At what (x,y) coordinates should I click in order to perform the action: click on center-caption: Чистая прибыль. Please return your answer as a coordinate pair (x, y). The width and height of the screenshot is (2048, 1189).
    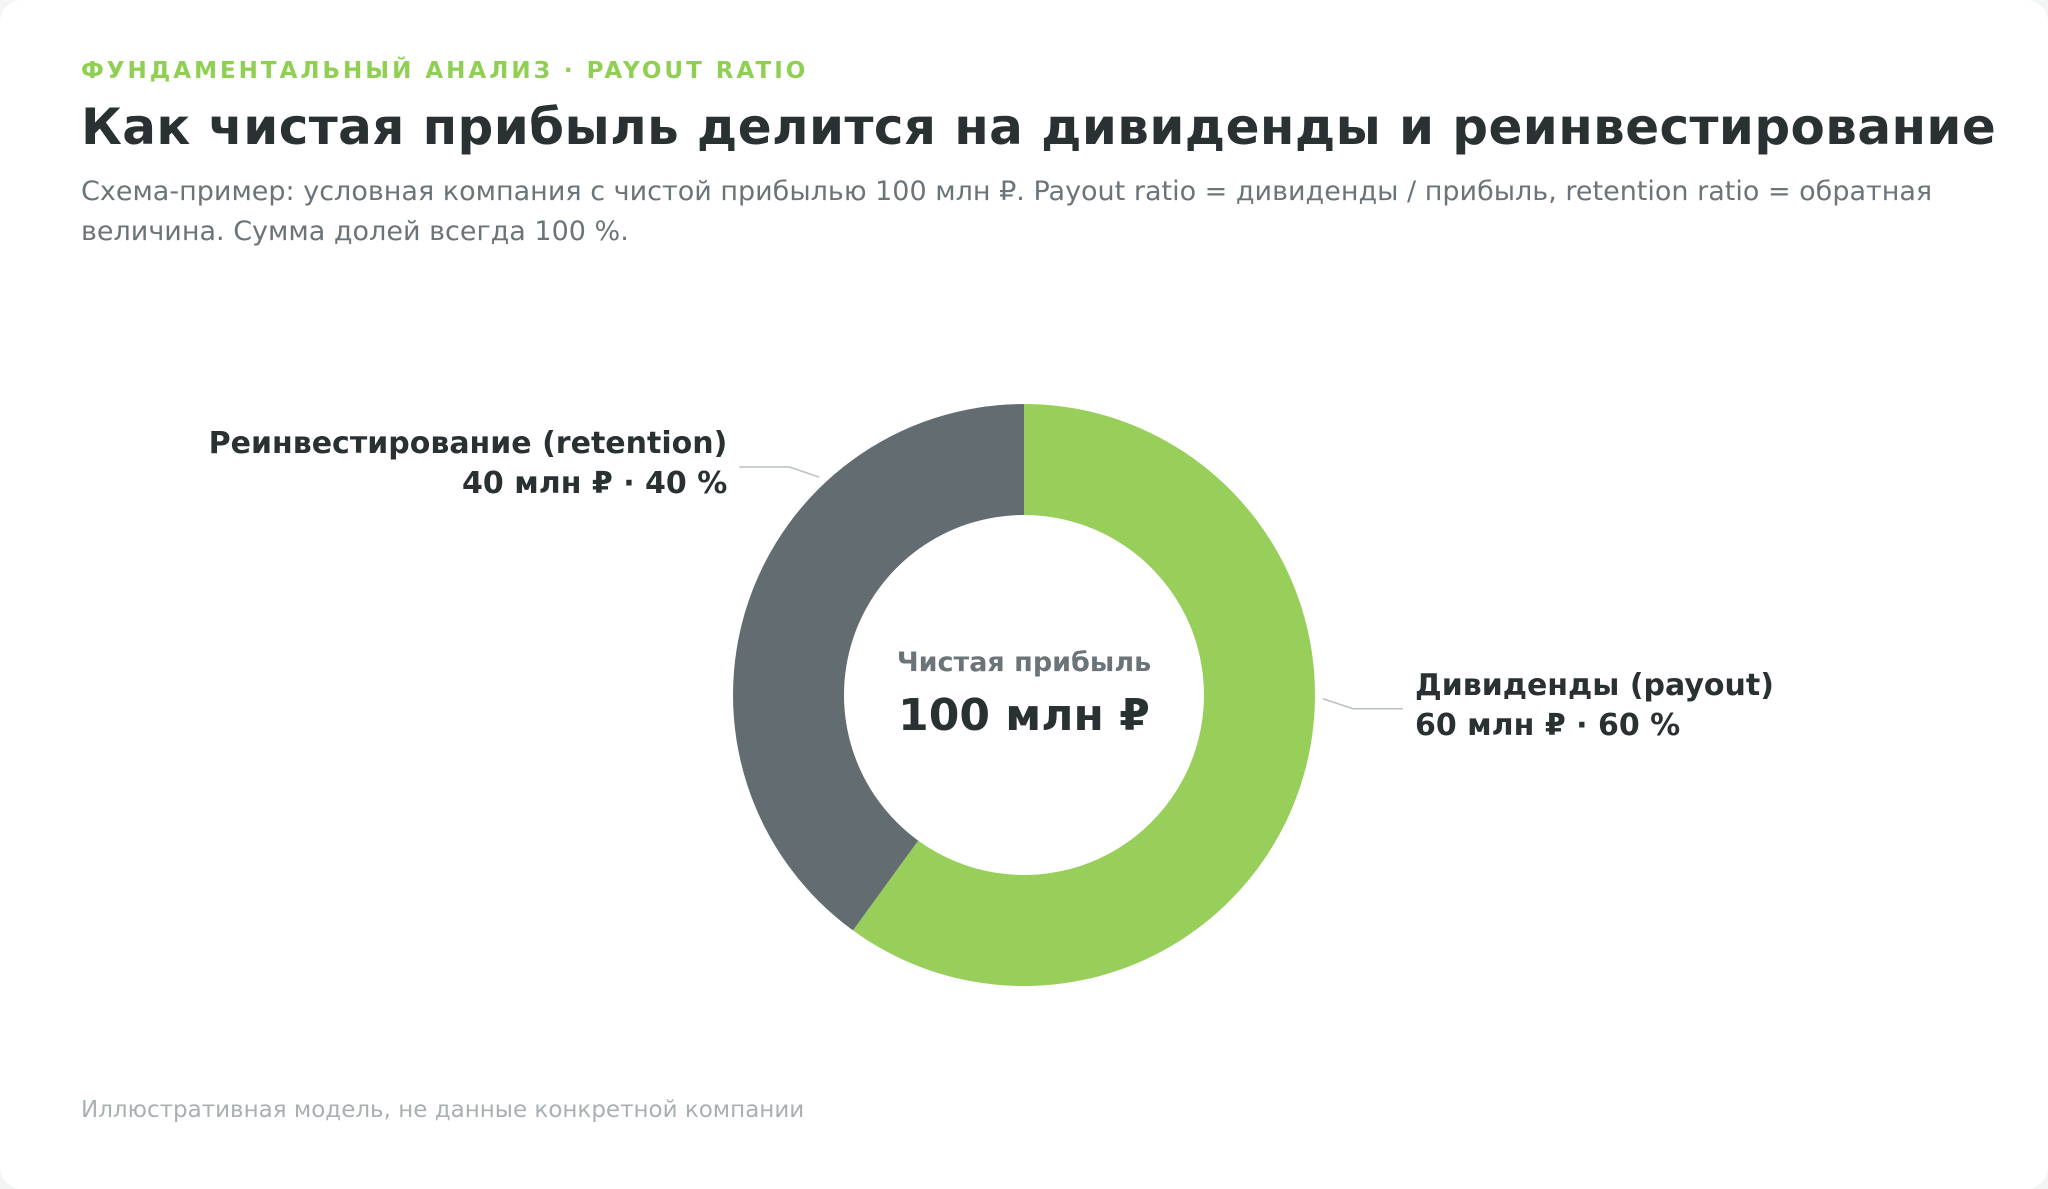
    Looking at the image, I should click on (1024, 662).